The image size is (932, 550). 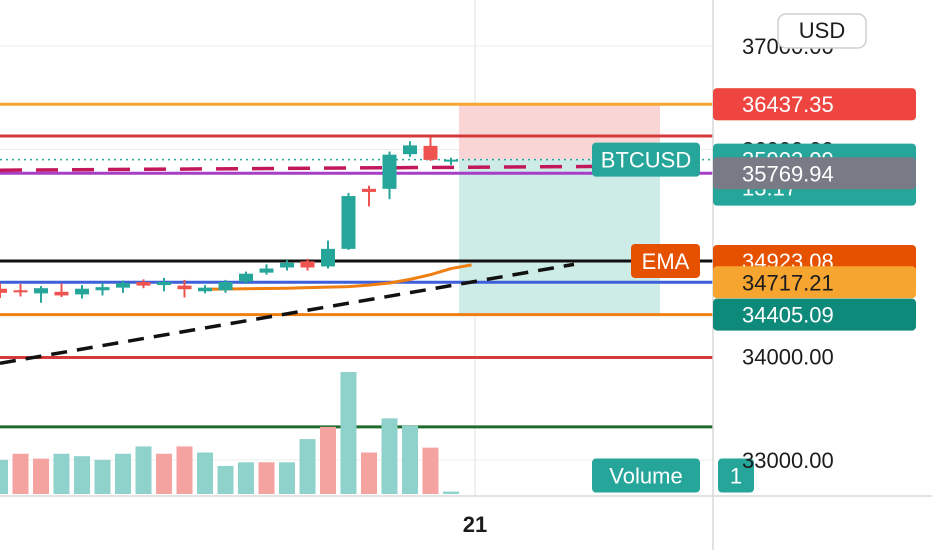 I want to click on series-tag-label: BTCUSD, so click(x=646, y=160).